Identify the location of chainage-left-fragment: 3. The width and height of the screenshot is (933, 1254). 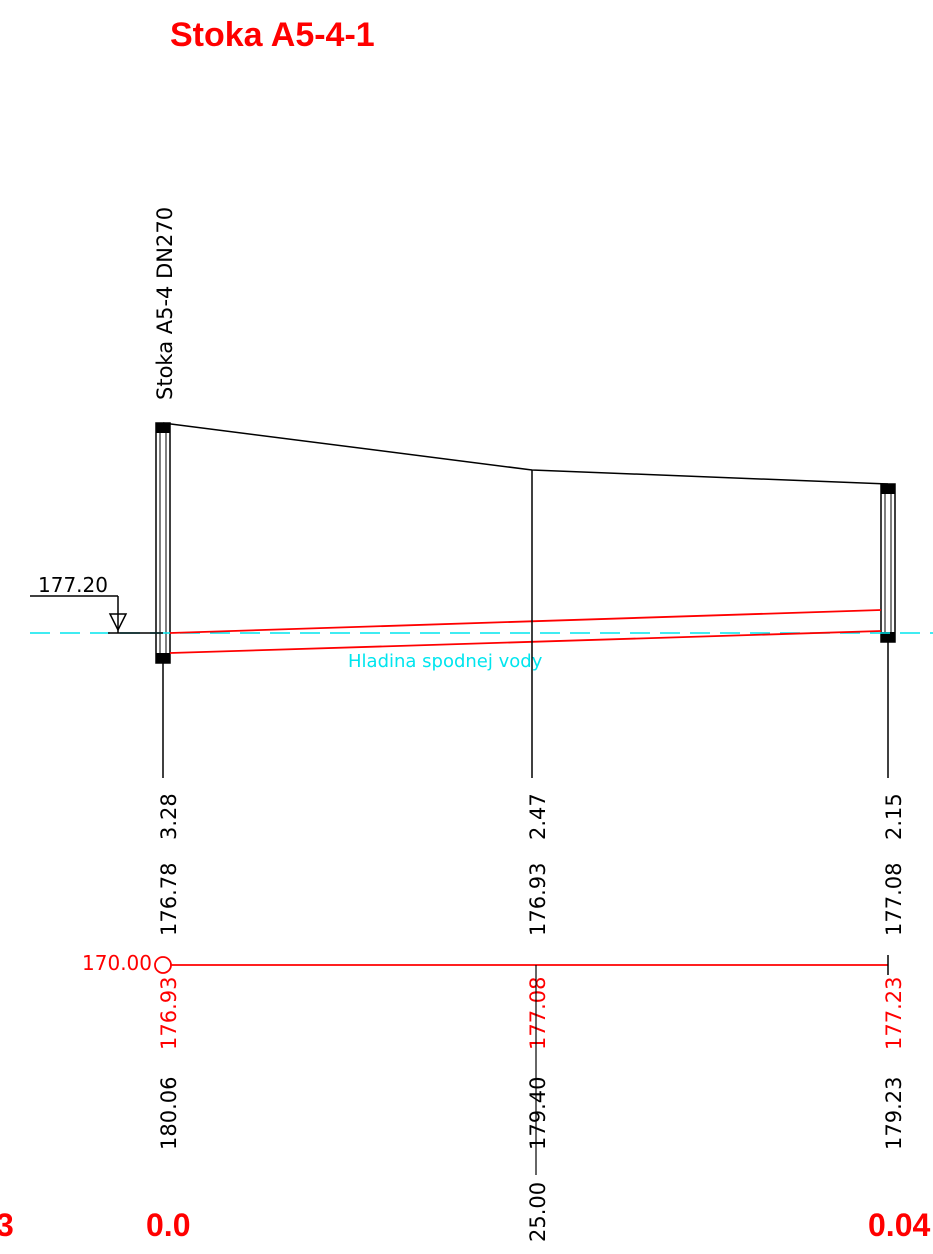
(7, 1225).